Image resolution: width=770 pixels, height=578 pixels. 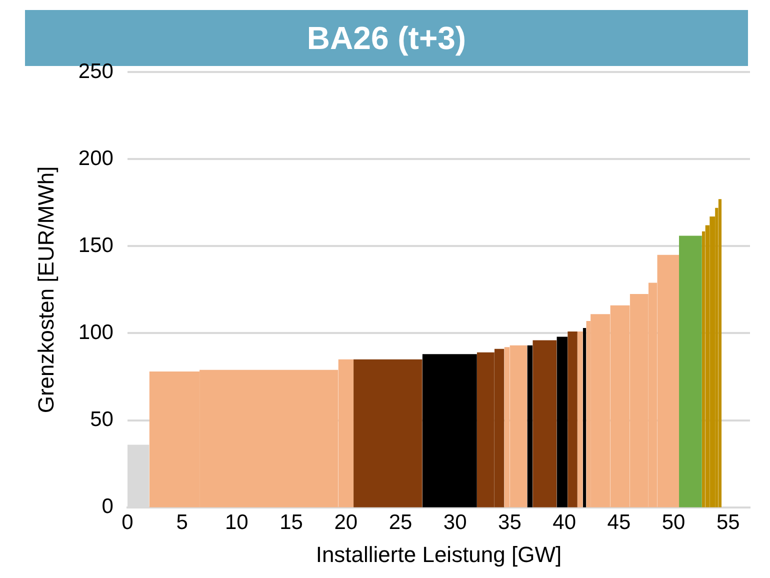 I want to click on y-tick-label: 200, so click(x=96, y=158).